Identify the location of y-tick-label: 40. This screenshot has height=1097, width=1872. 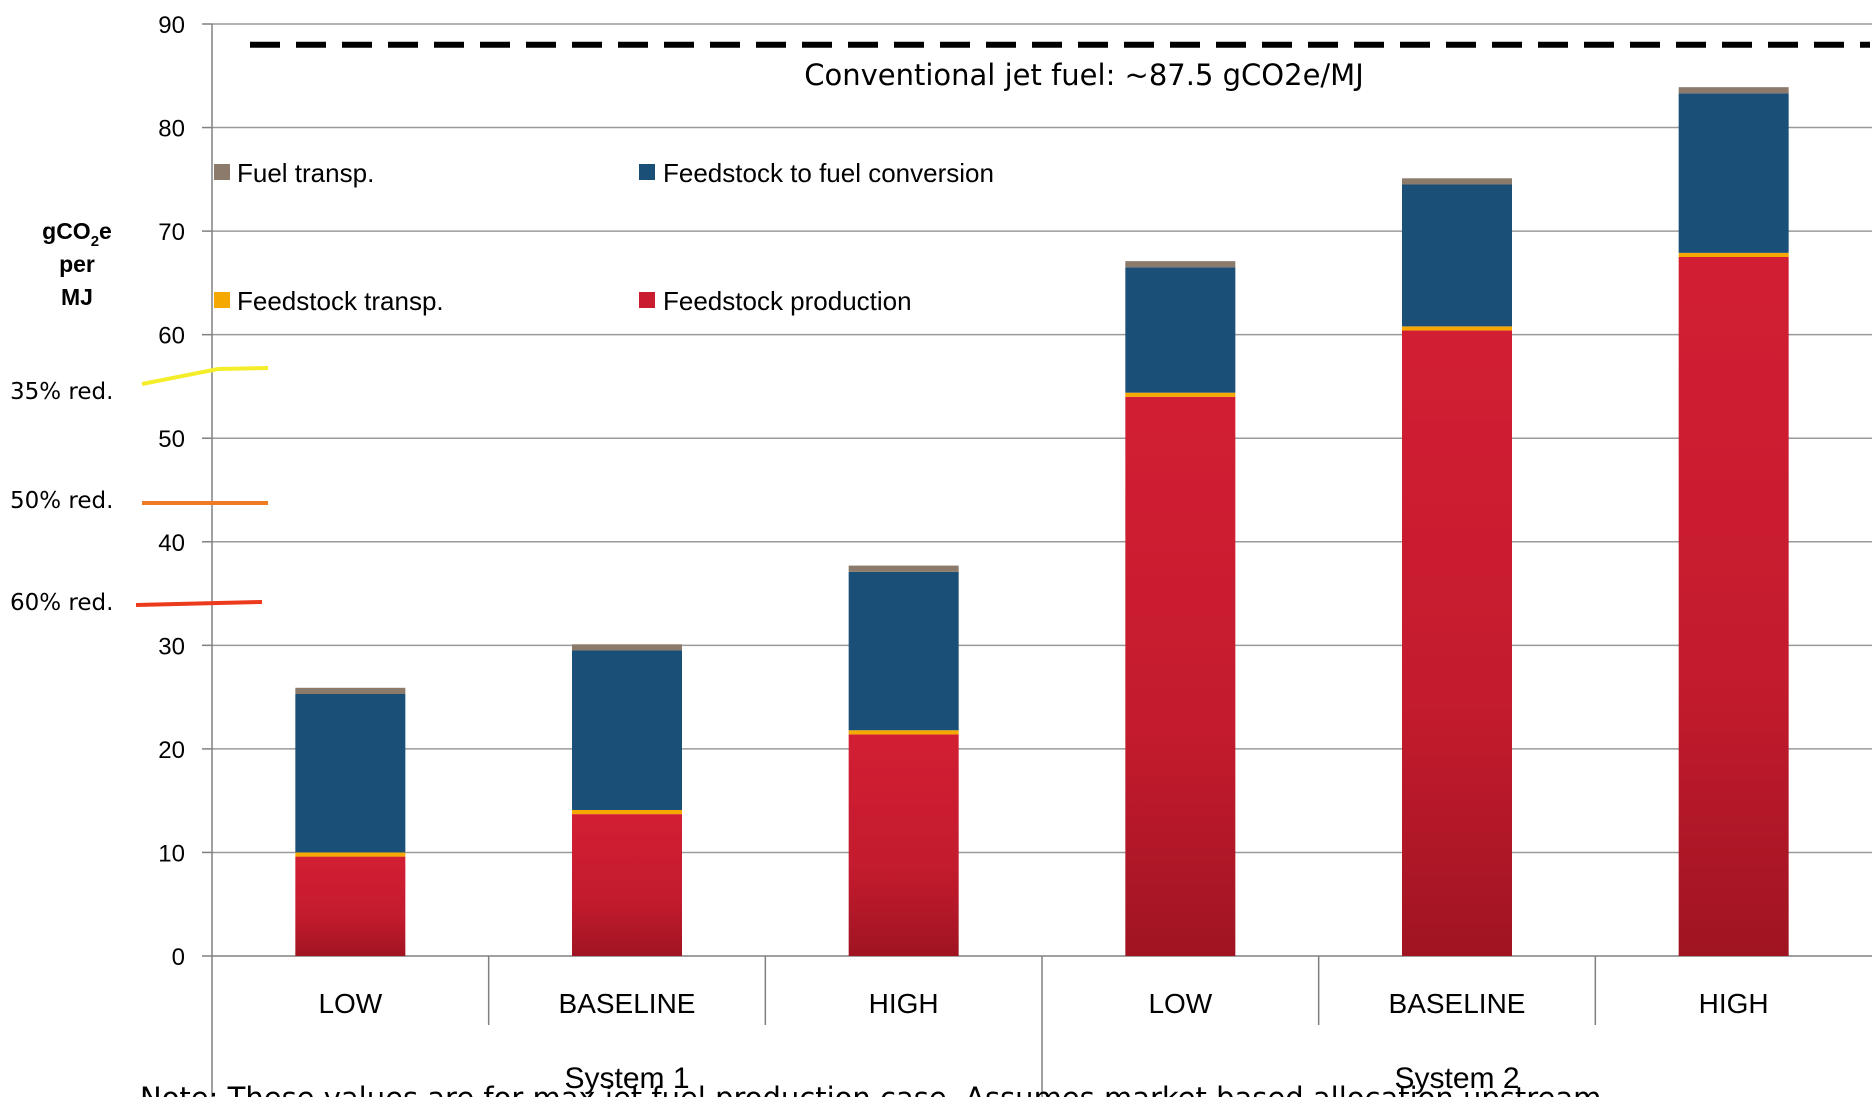
(171, 543).